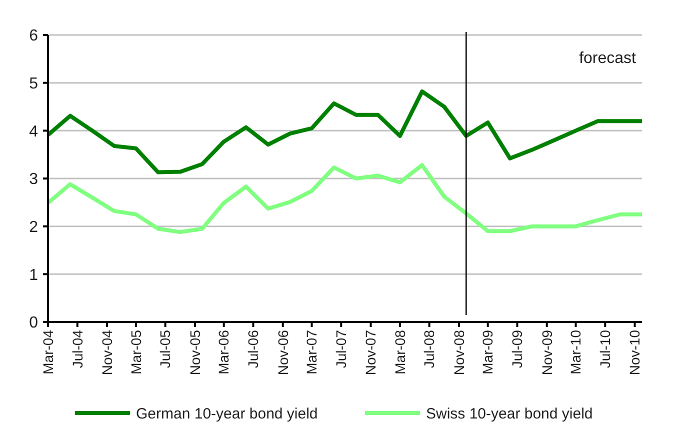  Describe the element at coordinates (282, 353) in the screenshot. I see `x-tick-label: Nov-06` at that location.